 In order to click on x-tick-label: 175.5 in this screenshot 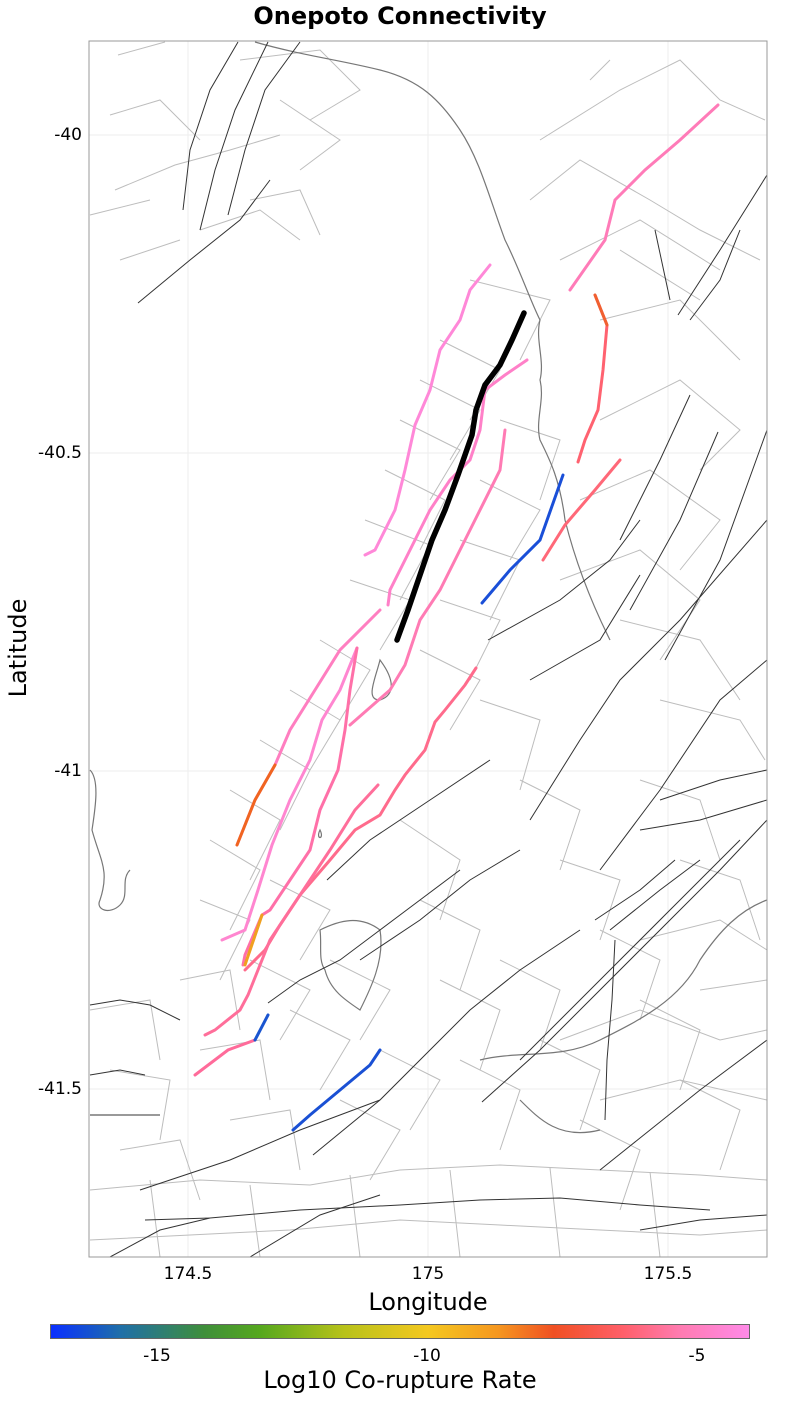, I will do `click(668, 1274)`.